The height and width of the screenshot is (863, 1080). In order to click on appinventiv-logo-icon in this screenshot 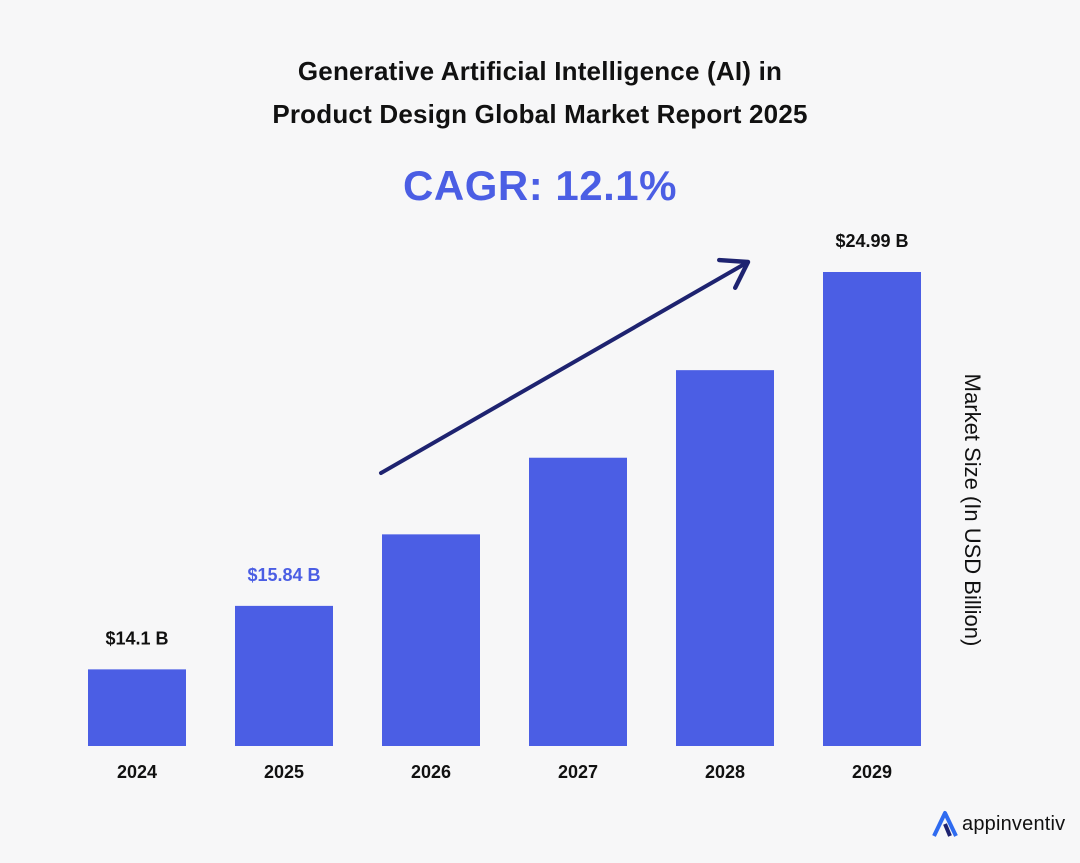, I will do `click(945, 824)`.